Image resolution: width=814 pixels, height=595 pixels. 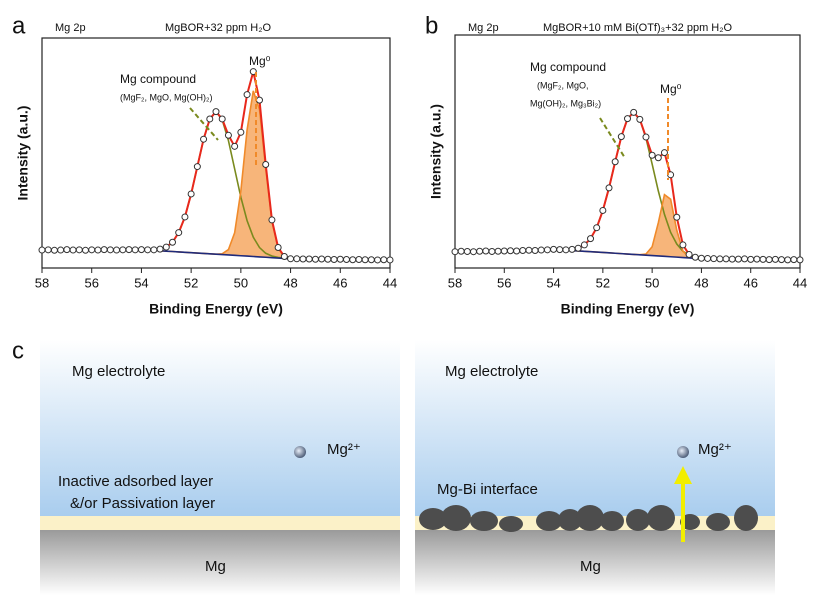 I want to click on annotation: (MgF₂, MgO,, so click(x=563, y=85).